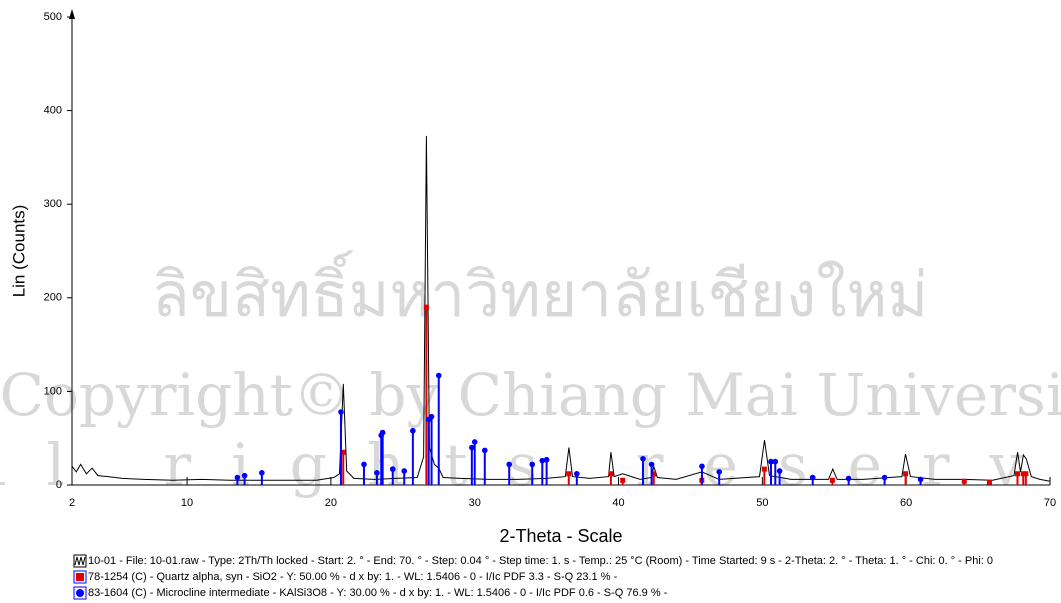 This screenshot has width=1061, height=603. What do you see at coordinates (540, 290) in the screenshot?
I see `watermark: ลิขสิทธิ์มหาวิทยาลัยเชียงใหม่` at bounding box center [540, 290].